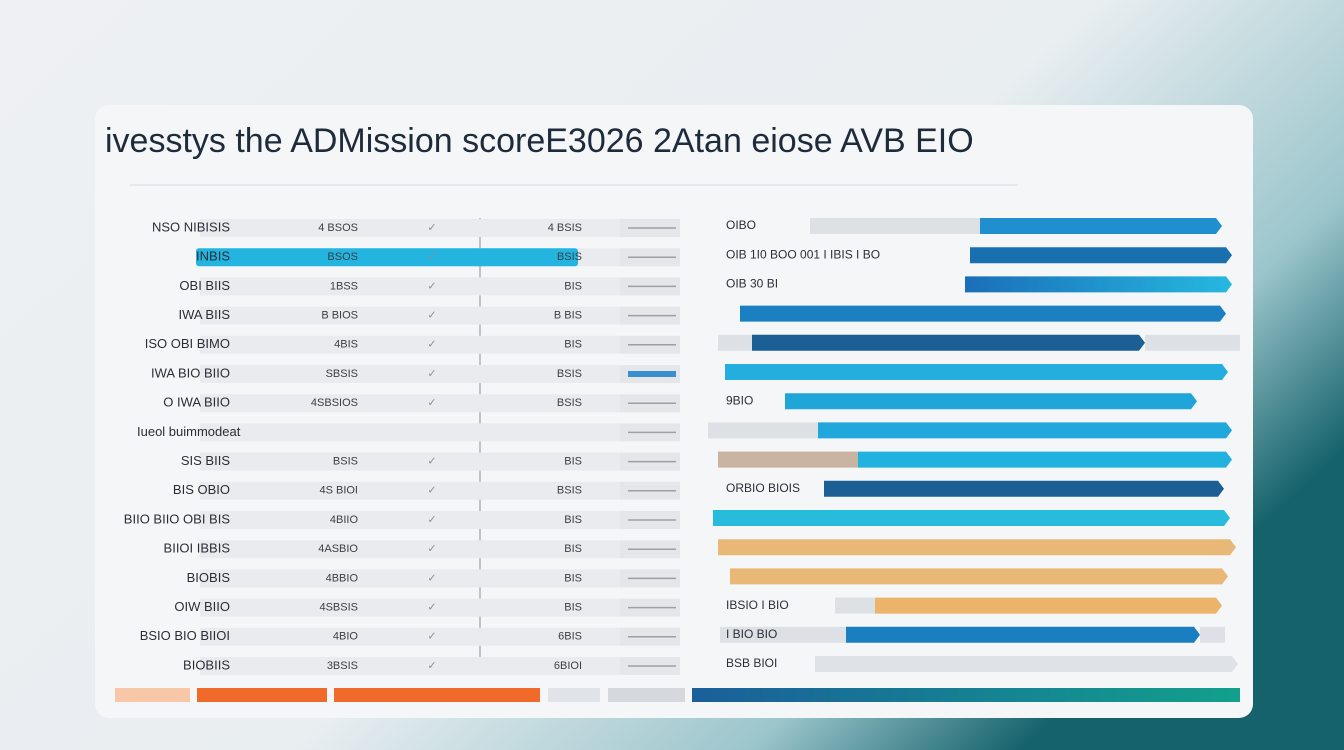 The height and width of the screenshot is (750, 1344). I want to click on footer-strip, so click(677, 695).